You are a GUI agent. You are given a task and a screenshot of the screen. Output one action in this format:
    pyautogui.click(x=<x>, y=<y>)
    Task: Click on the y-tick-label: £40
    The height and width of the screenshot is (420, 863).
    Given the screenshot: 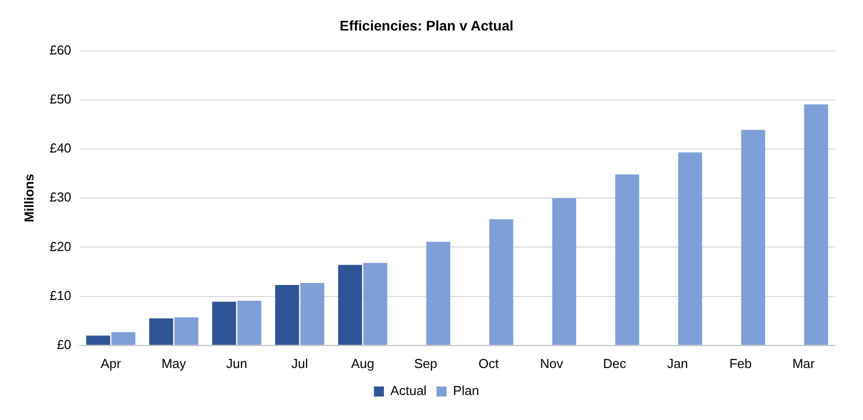 What is the action you would take?
    pyautogui.click(x=61, y=148)
    